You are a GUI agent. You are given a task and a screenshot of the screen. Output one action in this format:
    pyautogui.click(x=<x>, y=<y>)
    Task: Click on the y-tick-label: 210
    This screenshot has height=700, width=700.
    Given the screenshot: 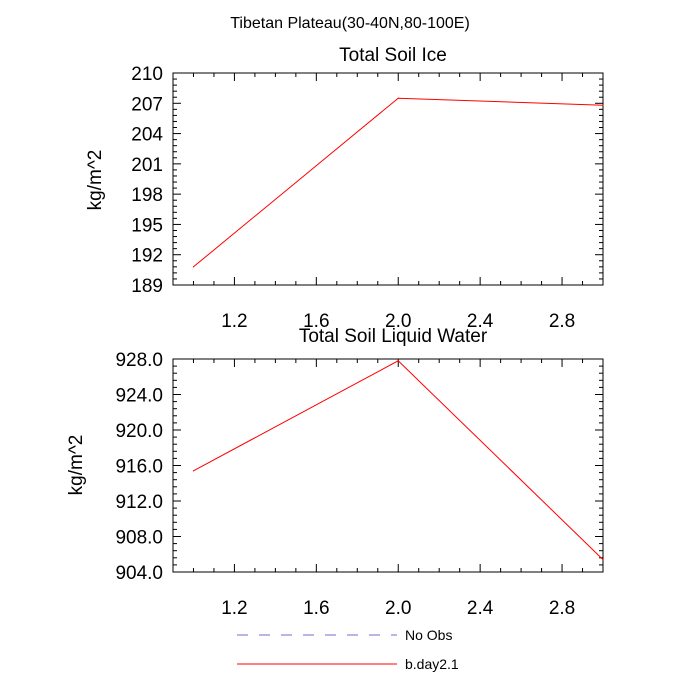 What is the action you would take?
    pyautogui.click(x=147, y=74)
    